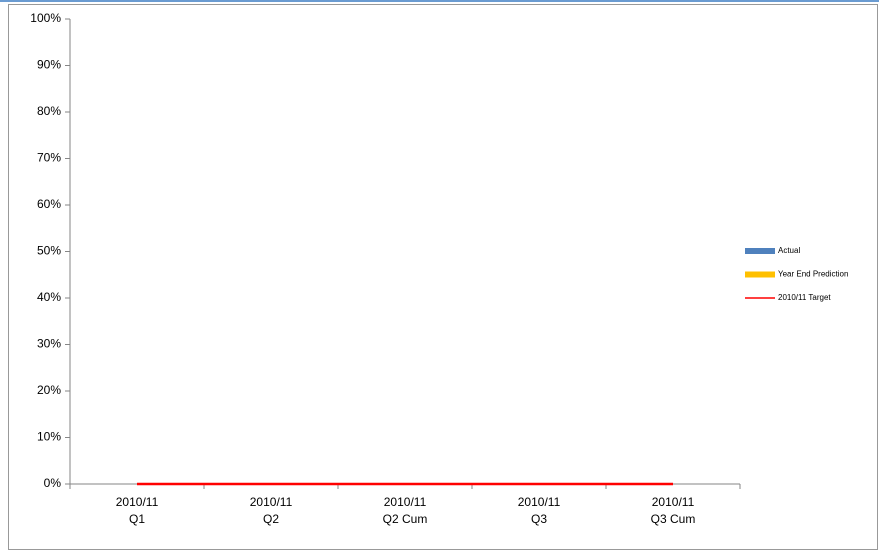 The image size is (879, 551). Describe the element at coordinates (49, 204) in the screenshot. I see `y-tick-label: 60%` at that location.